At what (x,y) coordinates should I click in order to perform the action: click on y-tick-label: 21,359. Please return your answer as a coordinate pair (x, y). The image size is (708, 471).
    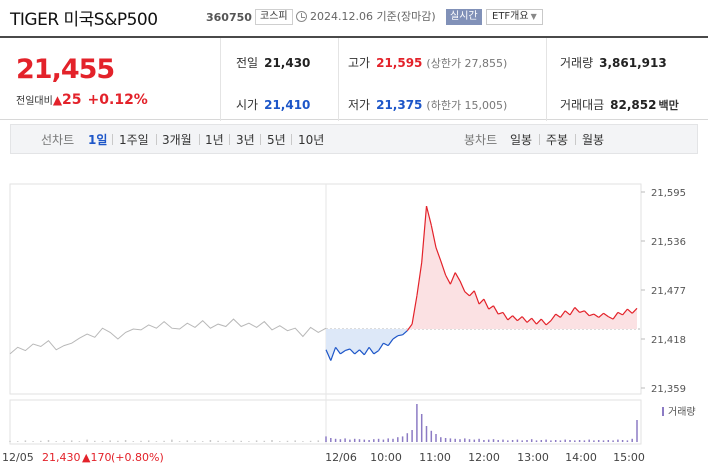
    Looking at the image, I should click on (668, 389).